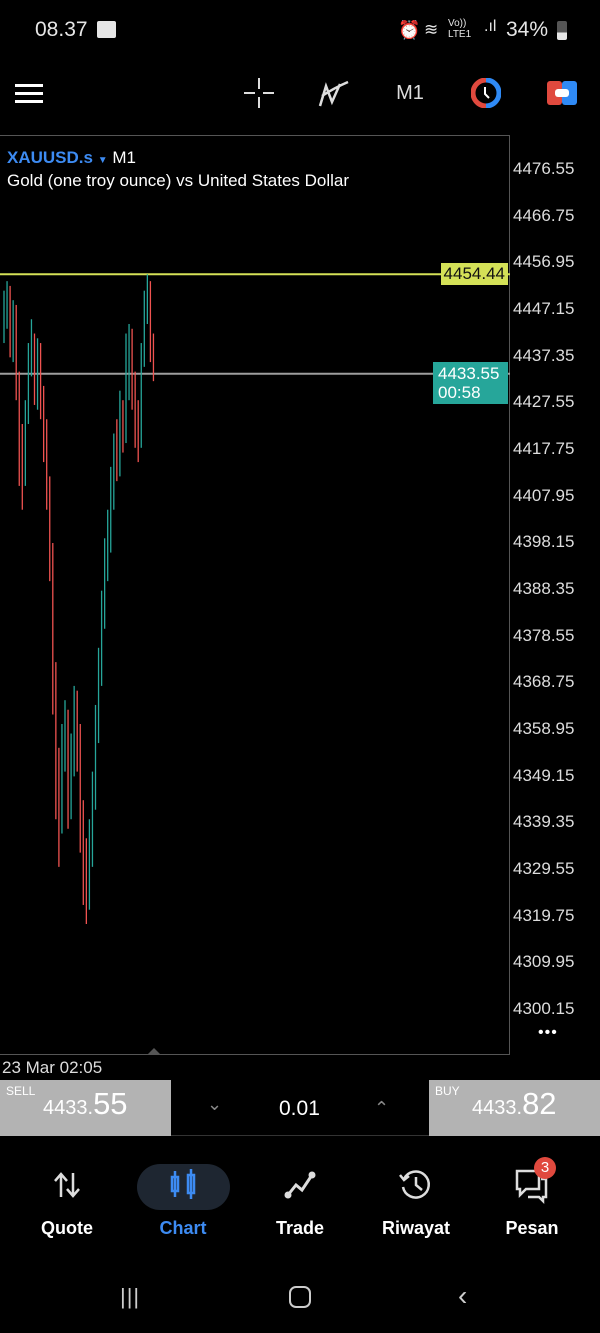 The width and height of the screenshot is (600, 1333). Describe the element at coordinates (532, 1198) in the screenshot. I see `nav-messages: 3 Pesan` at that location.